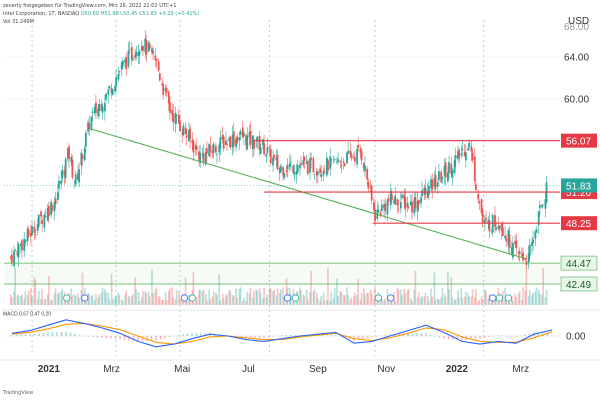 The height and width of the screenshot is (405, 600). Describe the element at coordinates (576, 337) in the screenshot. I see `macd-zero-label: 0.00` at that location.